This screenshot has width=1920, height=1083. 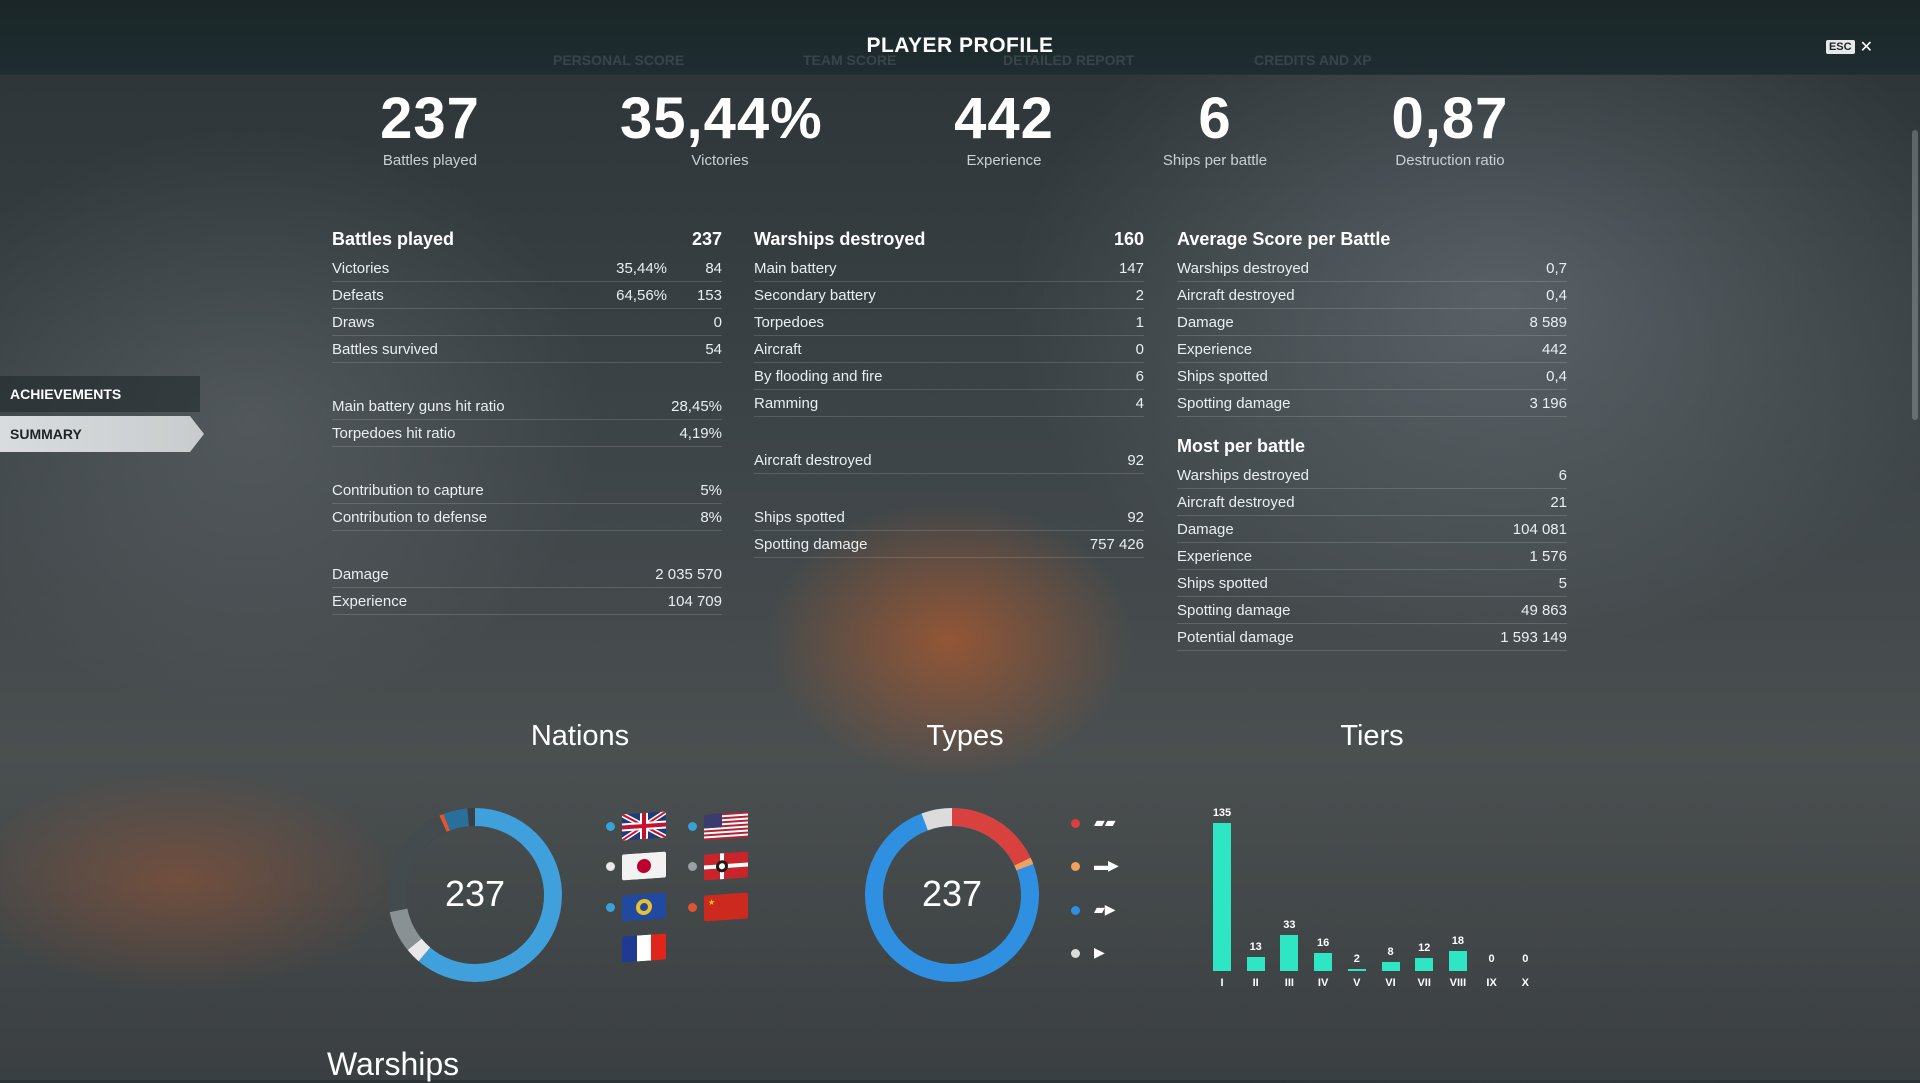 I want to click on nations-total: 237, so click(x=475, y=893).